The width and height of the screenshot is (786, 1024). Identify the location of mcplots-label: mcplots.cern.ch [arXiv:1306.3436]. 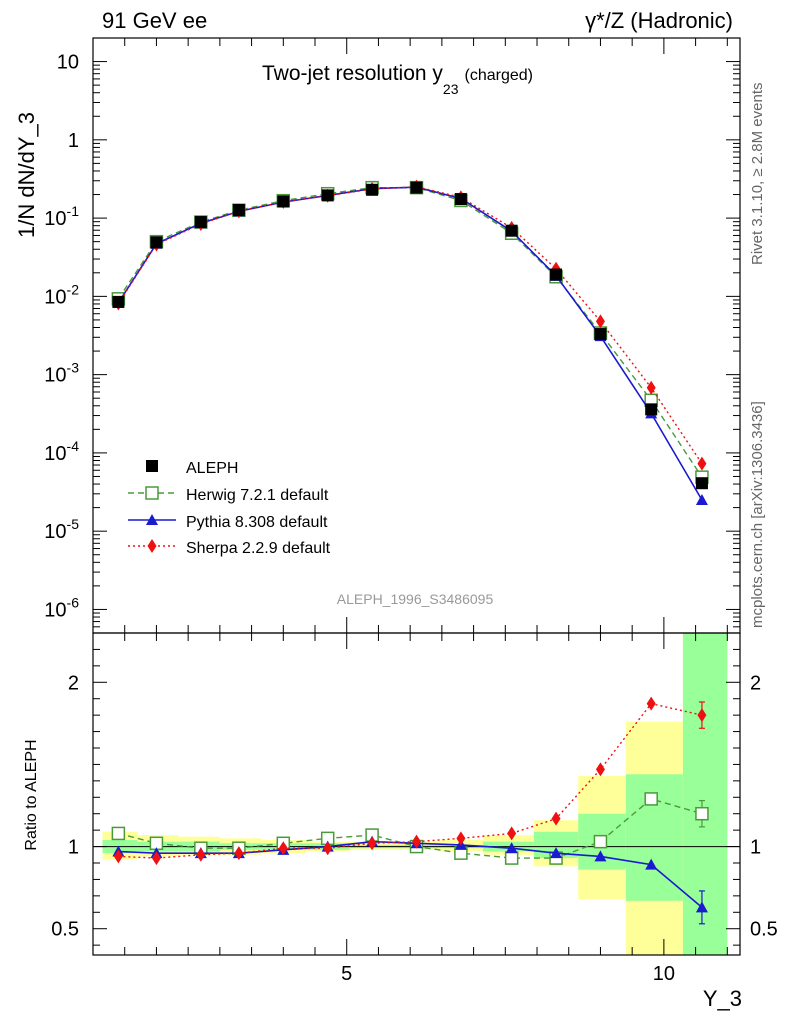
(757, 514).